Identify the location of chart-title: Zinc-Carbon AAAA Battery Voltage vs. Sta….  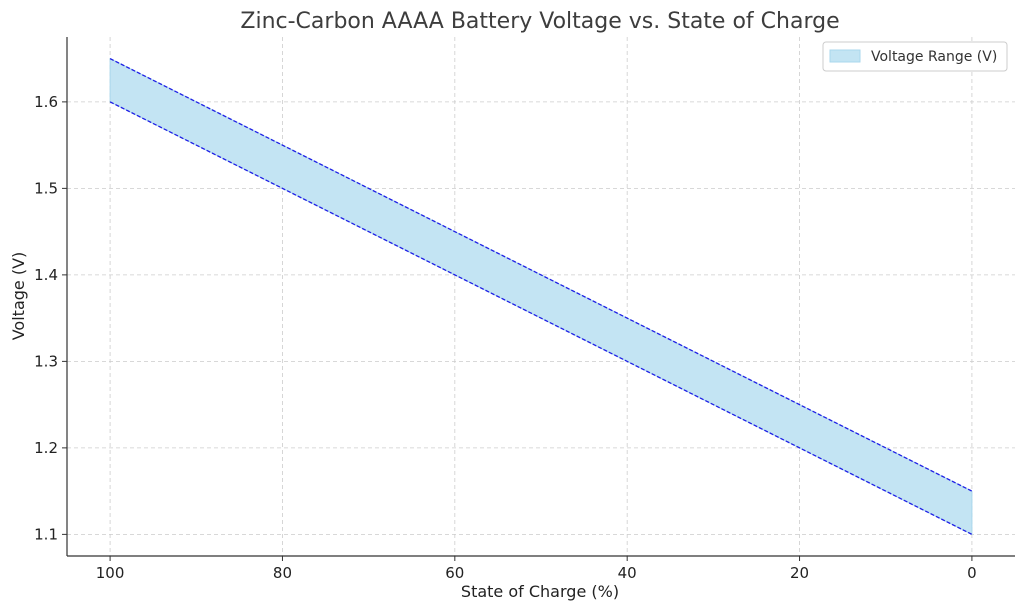
(539, 21).